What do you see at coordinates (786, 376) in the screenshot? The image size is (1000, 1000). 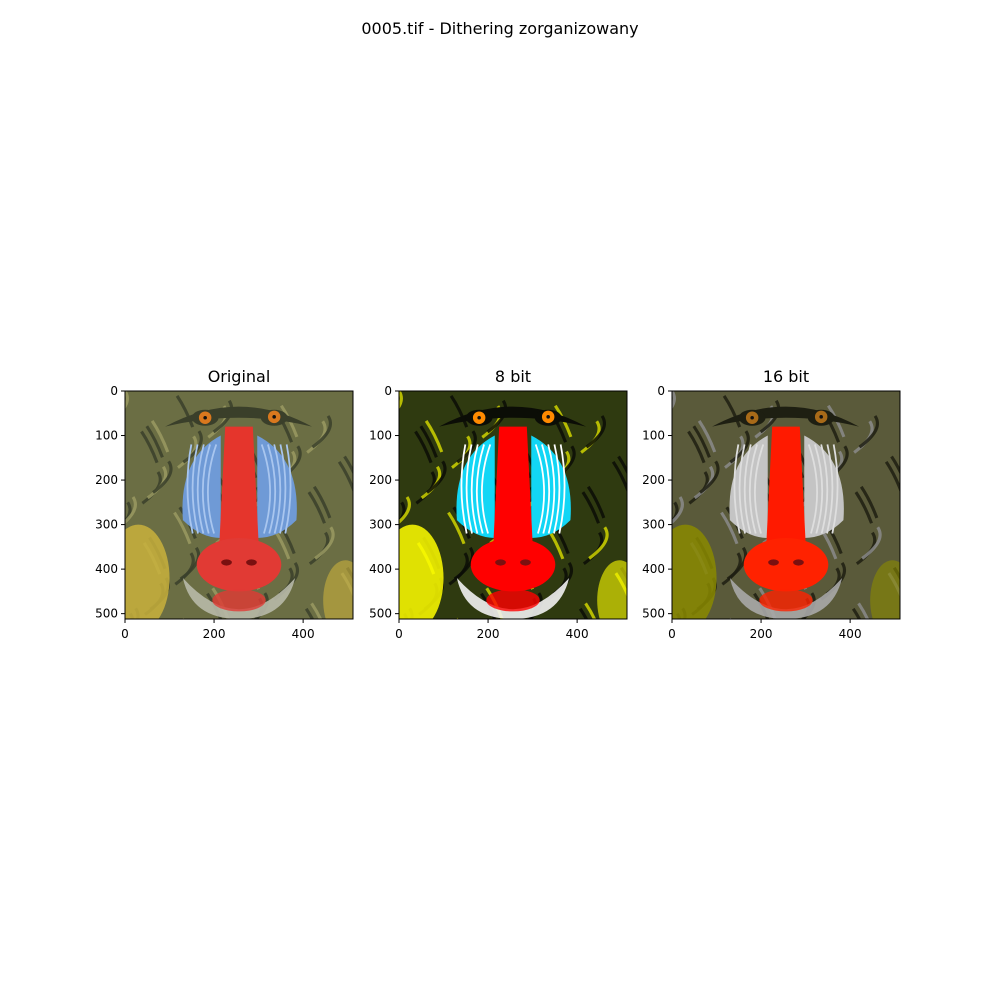 I see `panel-title: 16 bit` at bounding box center [786, 376].